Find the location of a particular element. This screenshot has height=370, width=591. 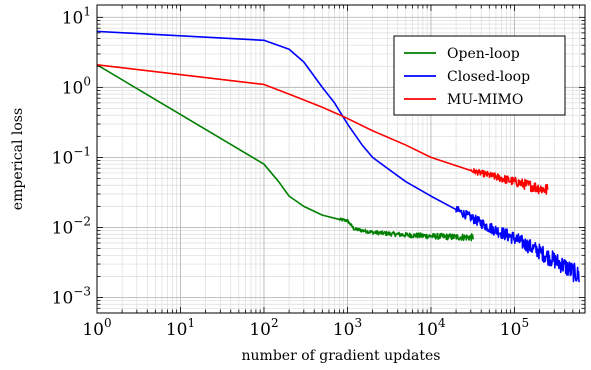

y-tick-label: 10⁻³ is located at coordinates (71, 296).